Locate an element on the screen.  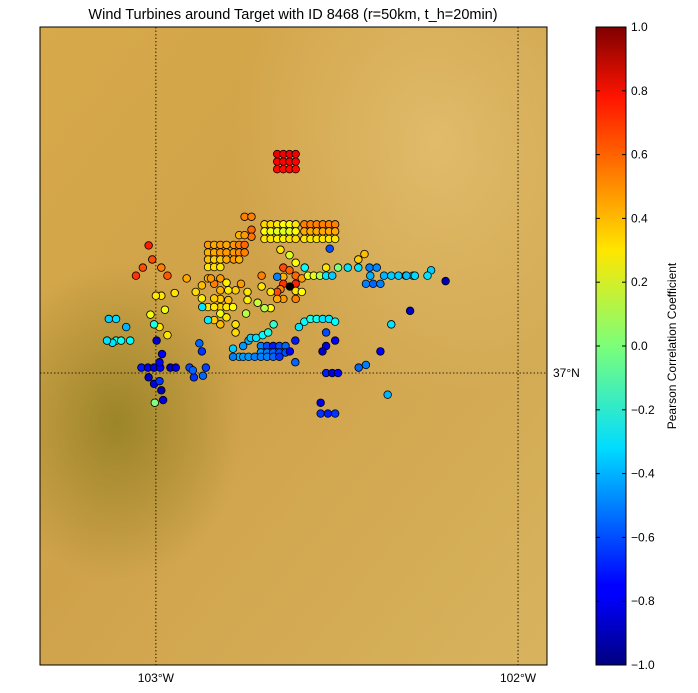
y-tick-labels: 37°N is located at coordinates (566, 373).